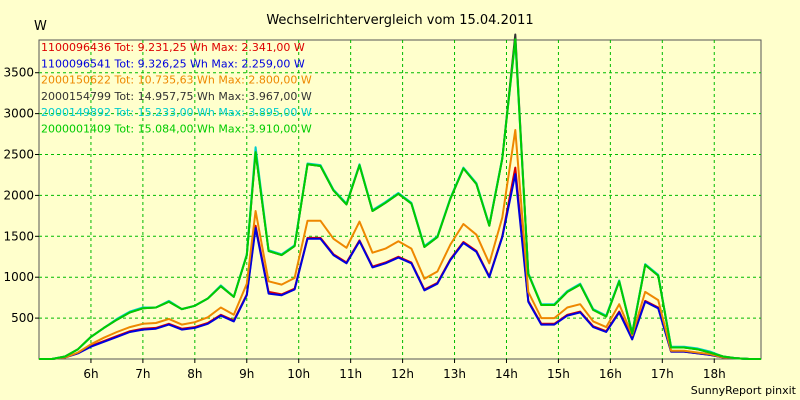  I want to click on x-tick-label: 16h, so click(610, 374).